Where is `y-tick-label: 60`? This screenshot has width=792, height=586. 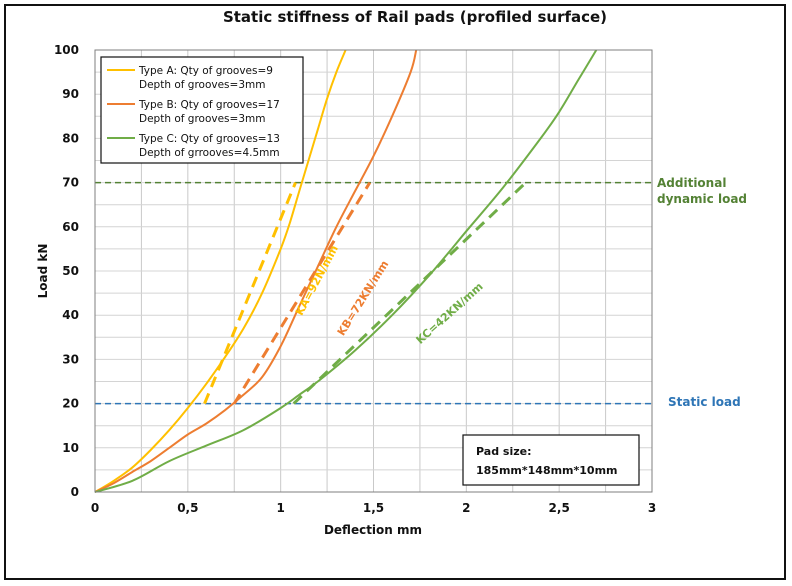 y-tick-label: 60 is located at coordinates (70, 227).